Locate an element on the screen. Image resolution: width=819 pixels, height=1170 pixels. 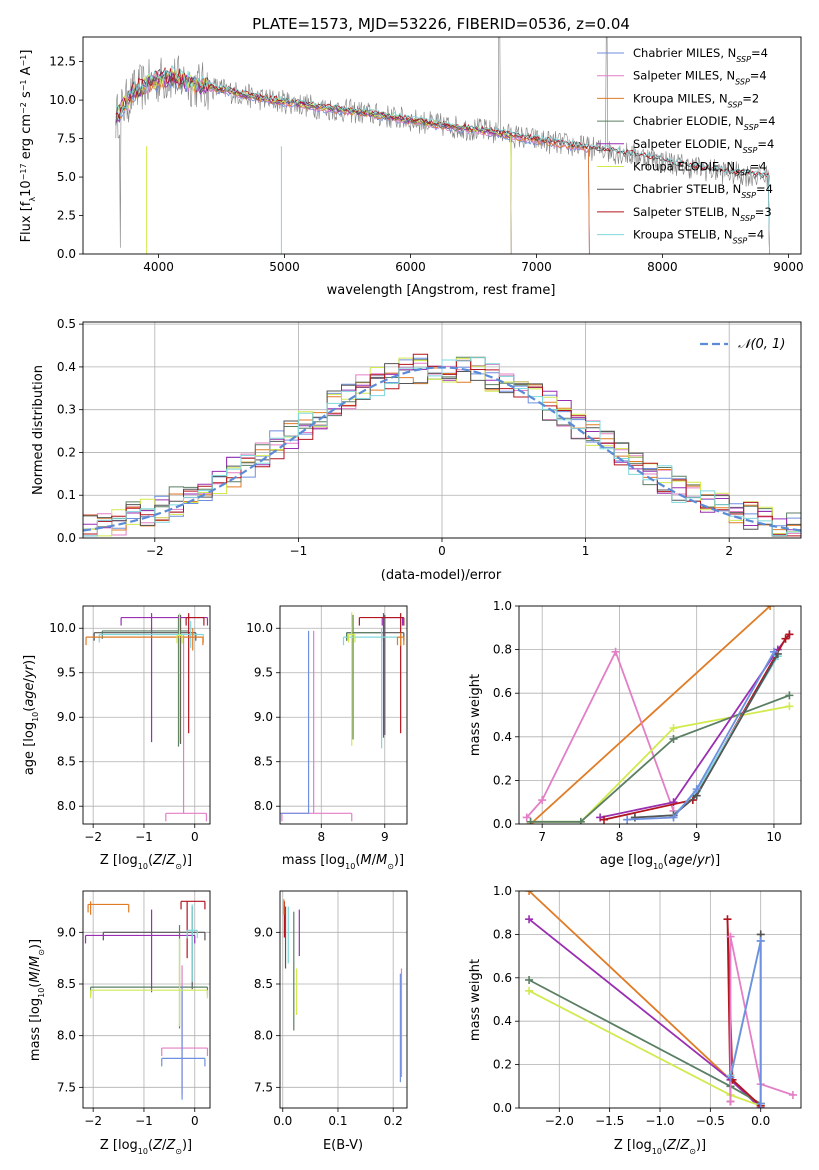
legend-label: Chabrier MILES, NSSP=4 is located at coordinates (700, 55).